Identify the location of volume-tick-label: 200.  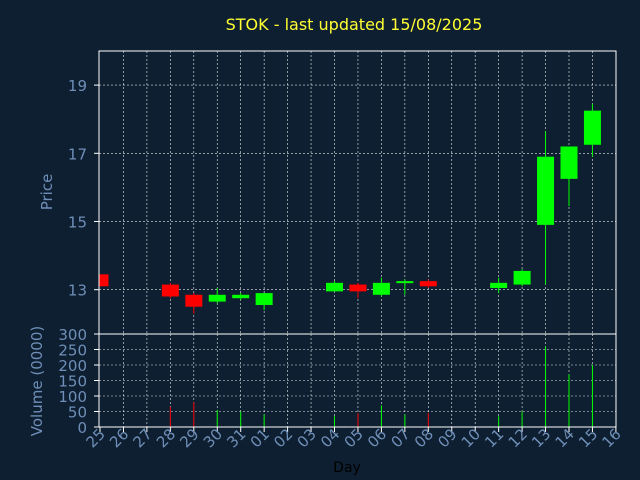
(72, 366).